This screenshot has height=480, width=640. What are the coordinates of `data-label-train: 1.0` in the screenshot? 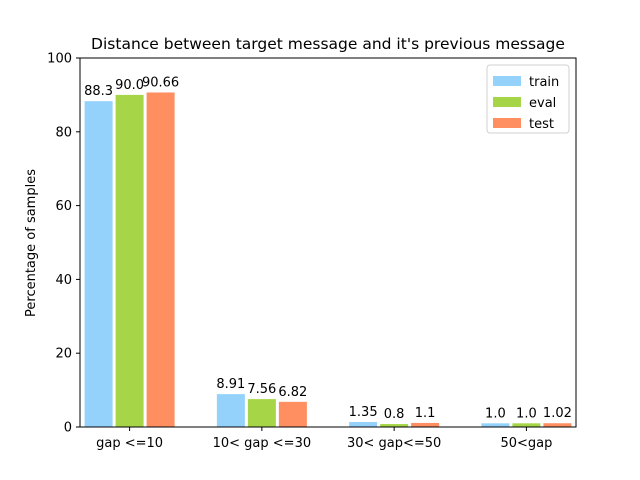 It's located at (495, 413).